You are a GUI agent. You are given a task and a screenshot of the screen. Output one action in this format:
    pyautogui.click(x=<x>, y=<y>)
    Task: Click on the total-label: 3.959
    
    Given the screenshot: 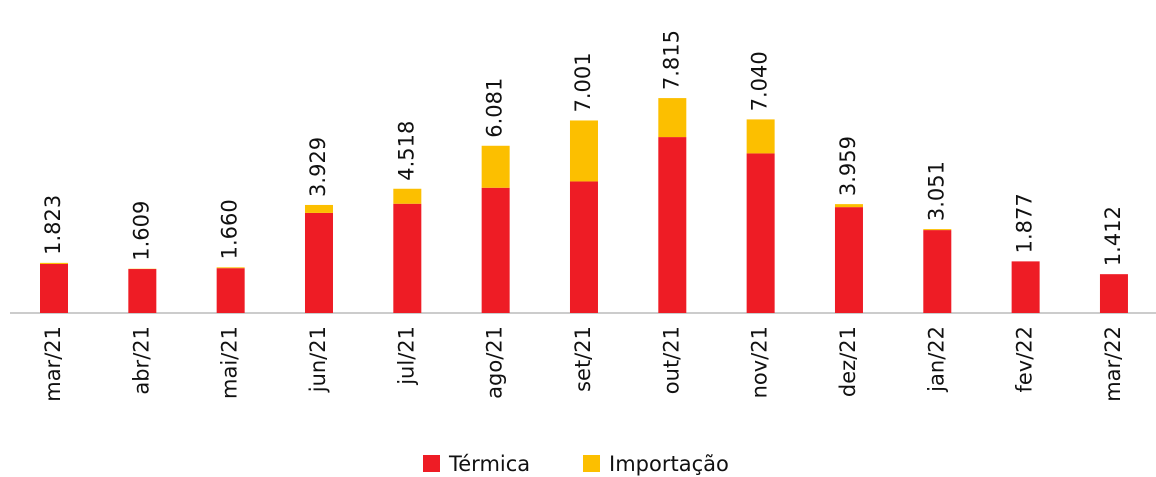 What is the action you would take?
    pyautogui.click(x=848, y=166)
    